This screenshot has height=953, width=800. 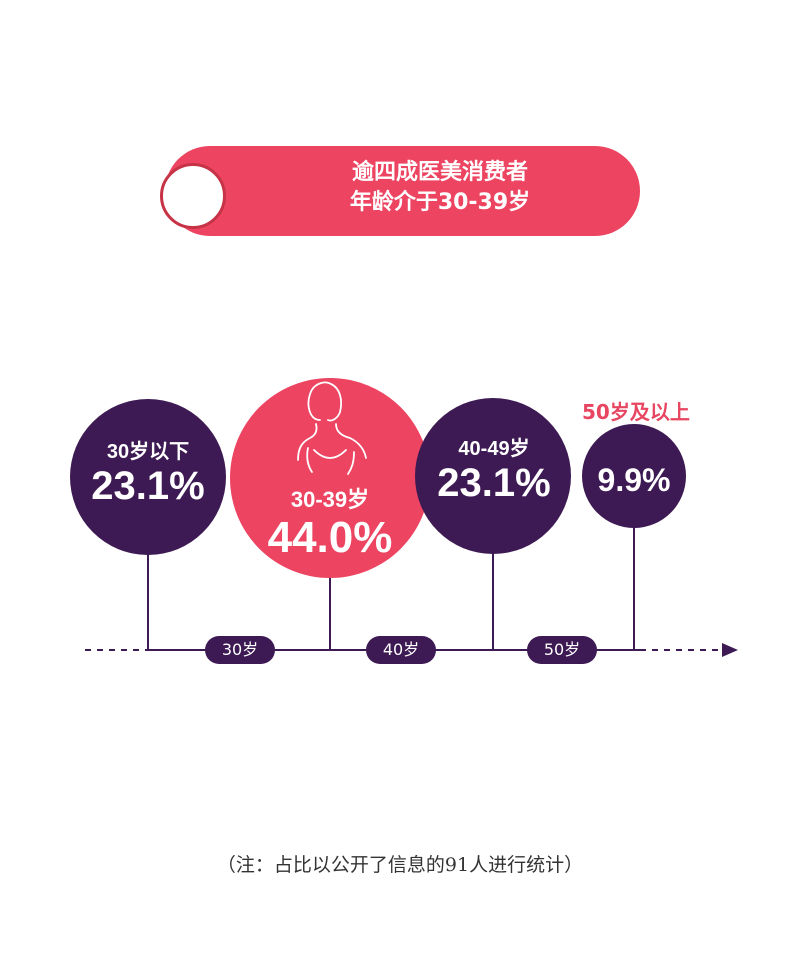 I want to click on axis-tick-30: 30岁, so click(x=240, y=650).